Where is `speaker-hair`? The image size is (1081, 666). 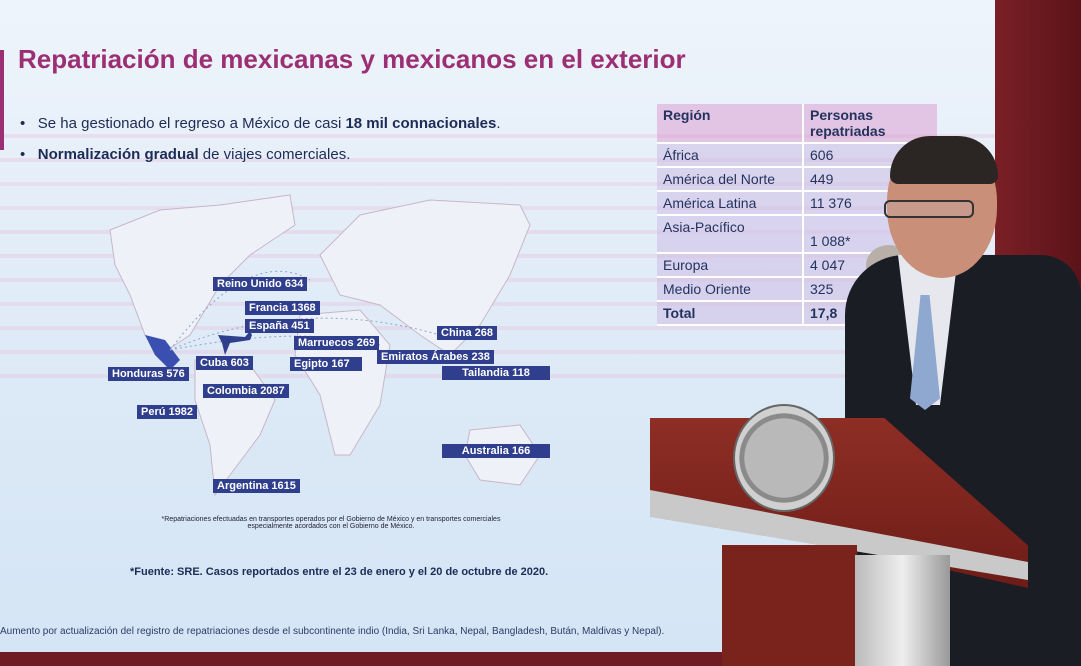
speaker-hair is located at coordinates (944, 160).